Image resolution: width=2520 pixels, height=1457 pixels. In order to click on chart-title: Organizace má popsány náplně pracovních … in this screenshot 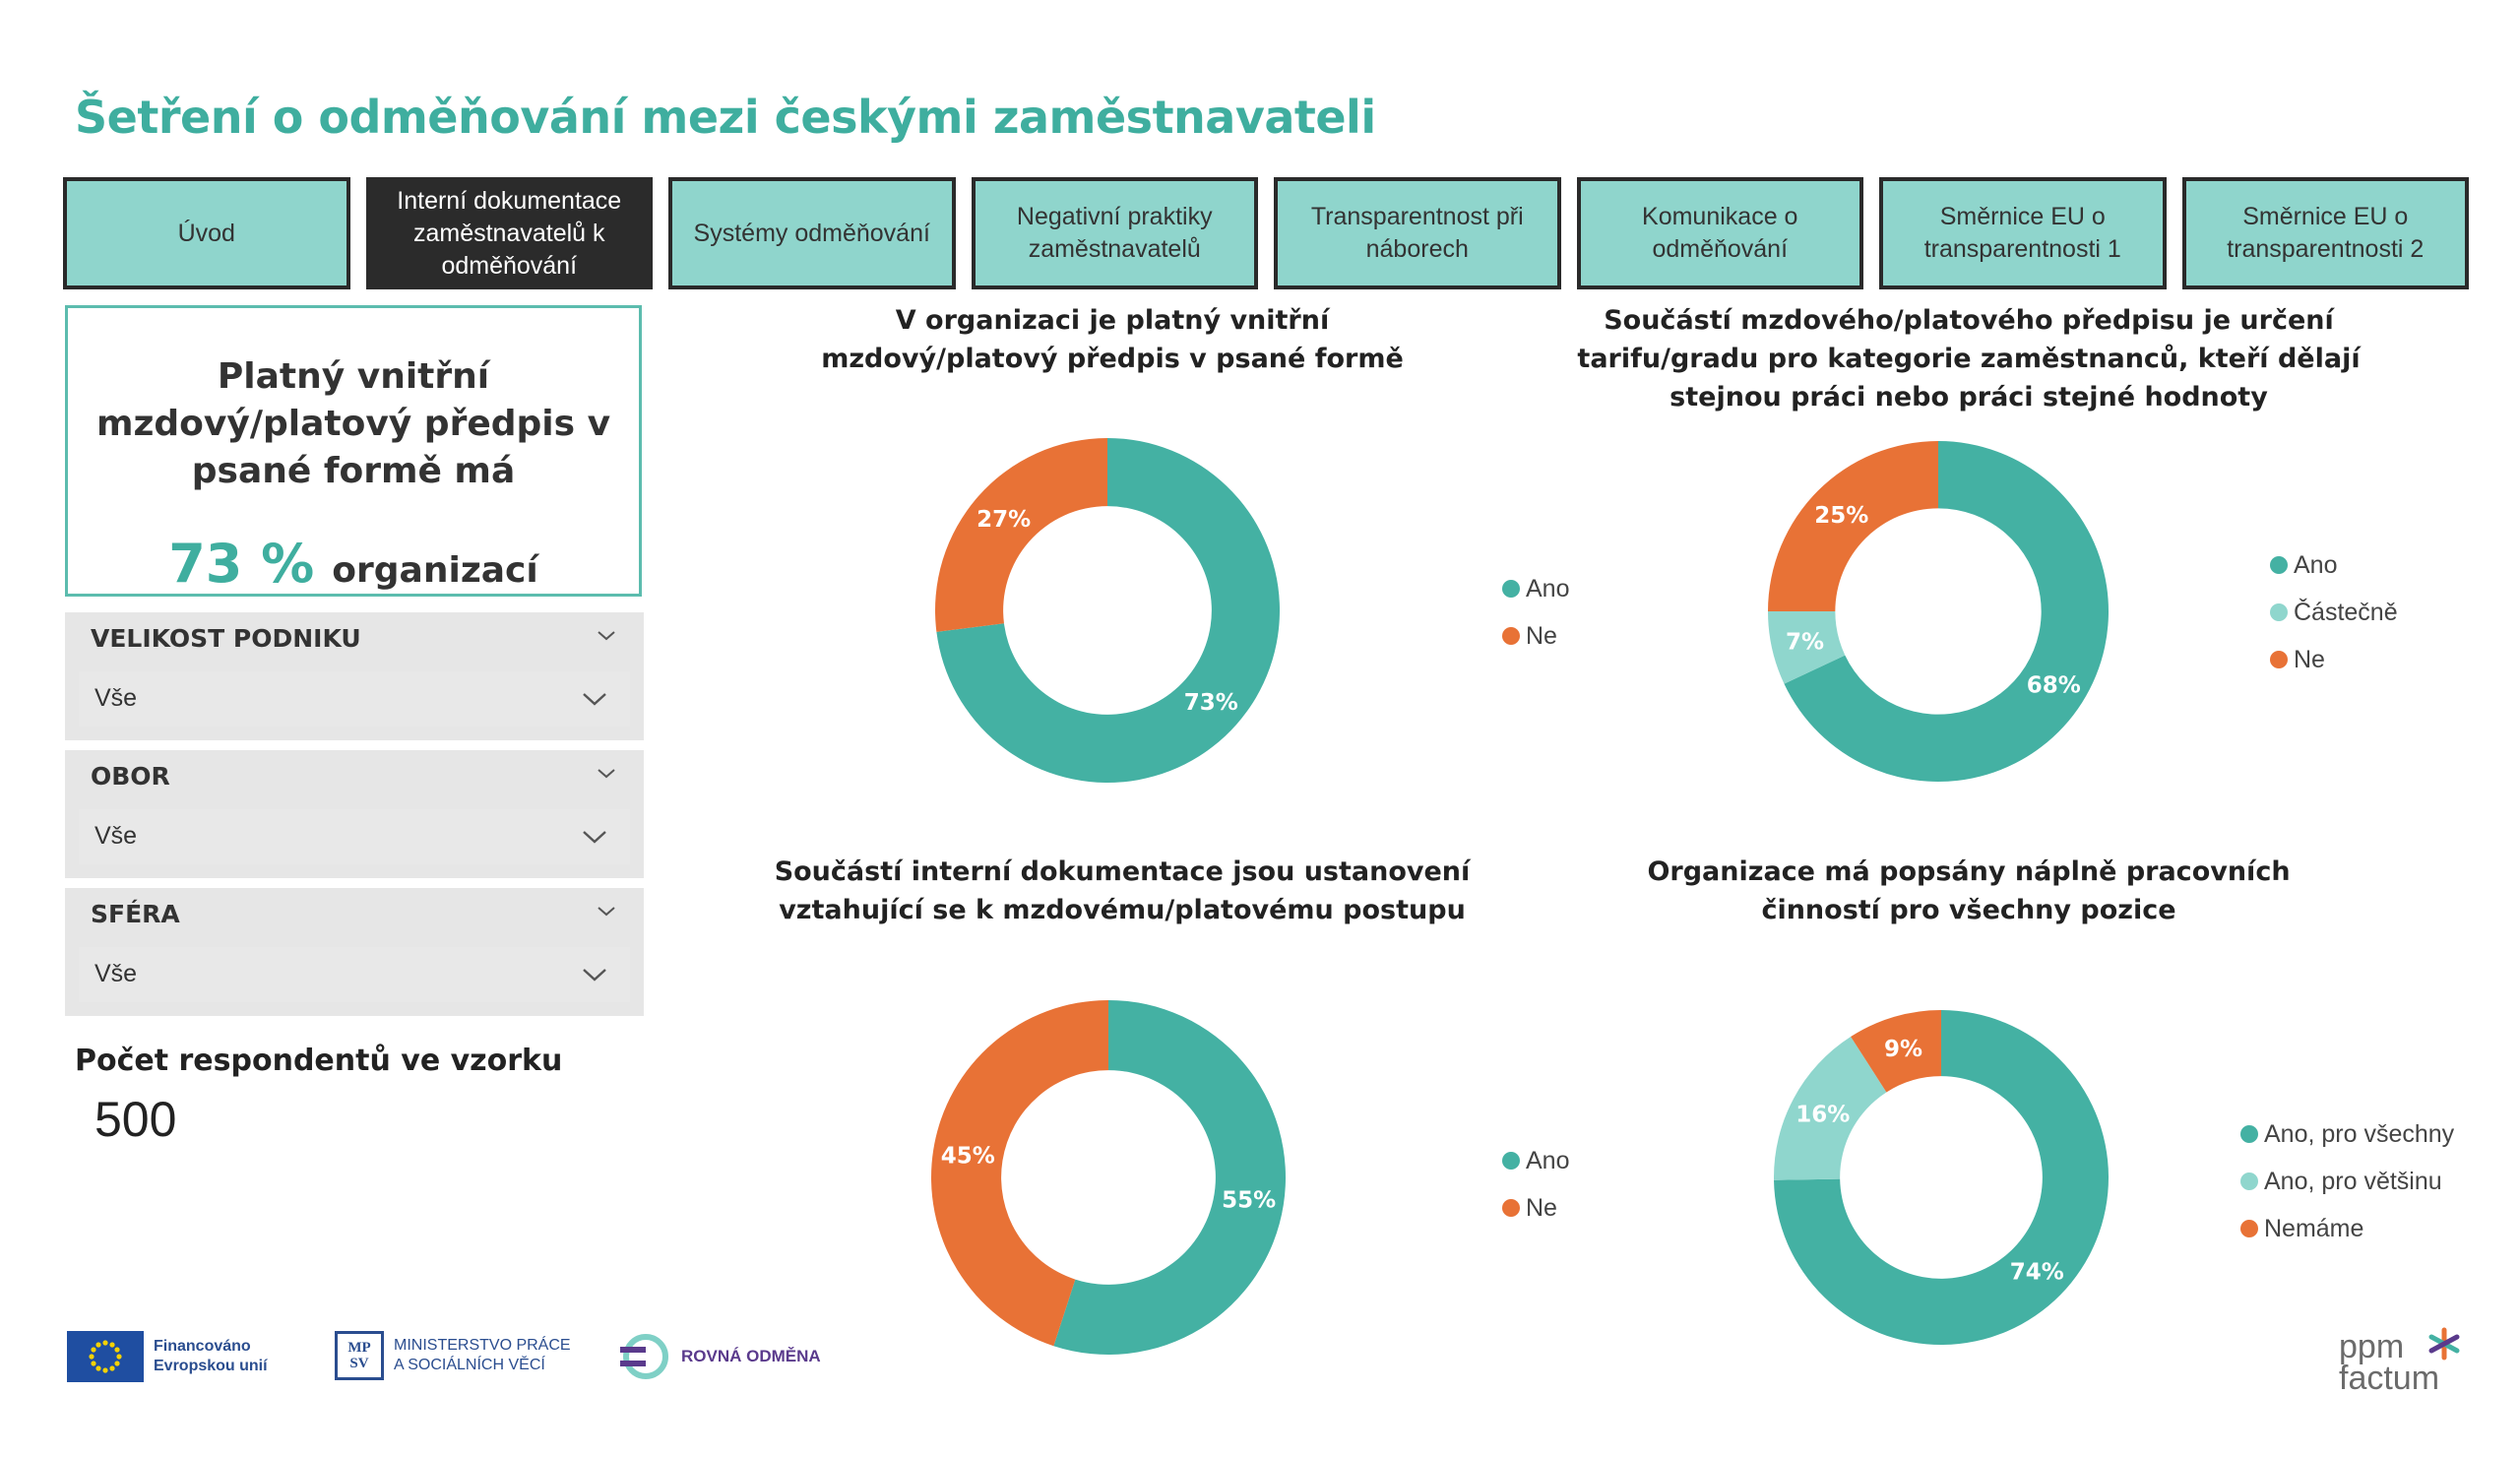, I will do `click(1969, 890)`.